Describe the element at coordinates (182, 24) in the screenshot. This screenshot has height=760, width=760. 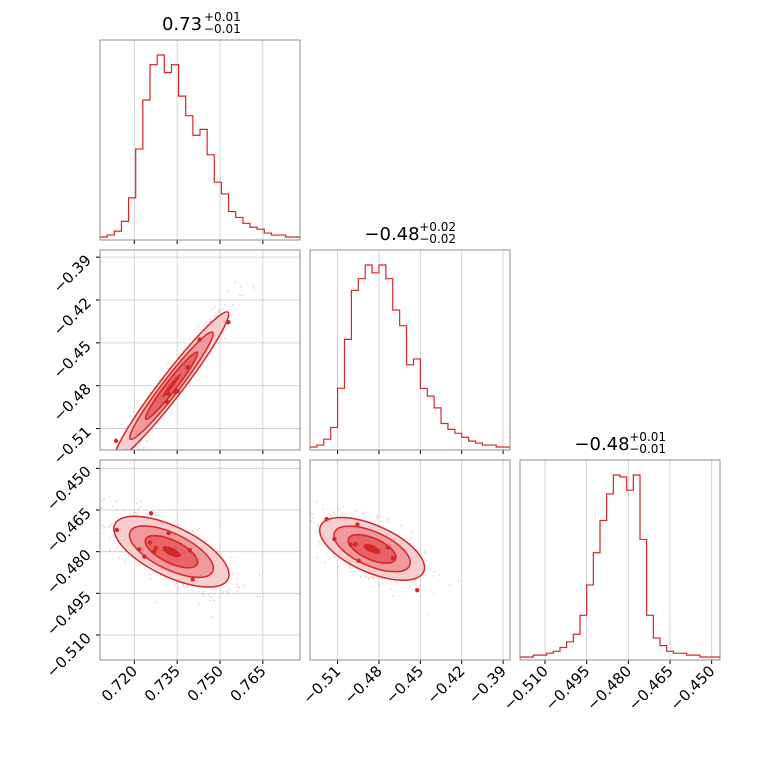
I see `panel-title-value: 0.73` at that location.